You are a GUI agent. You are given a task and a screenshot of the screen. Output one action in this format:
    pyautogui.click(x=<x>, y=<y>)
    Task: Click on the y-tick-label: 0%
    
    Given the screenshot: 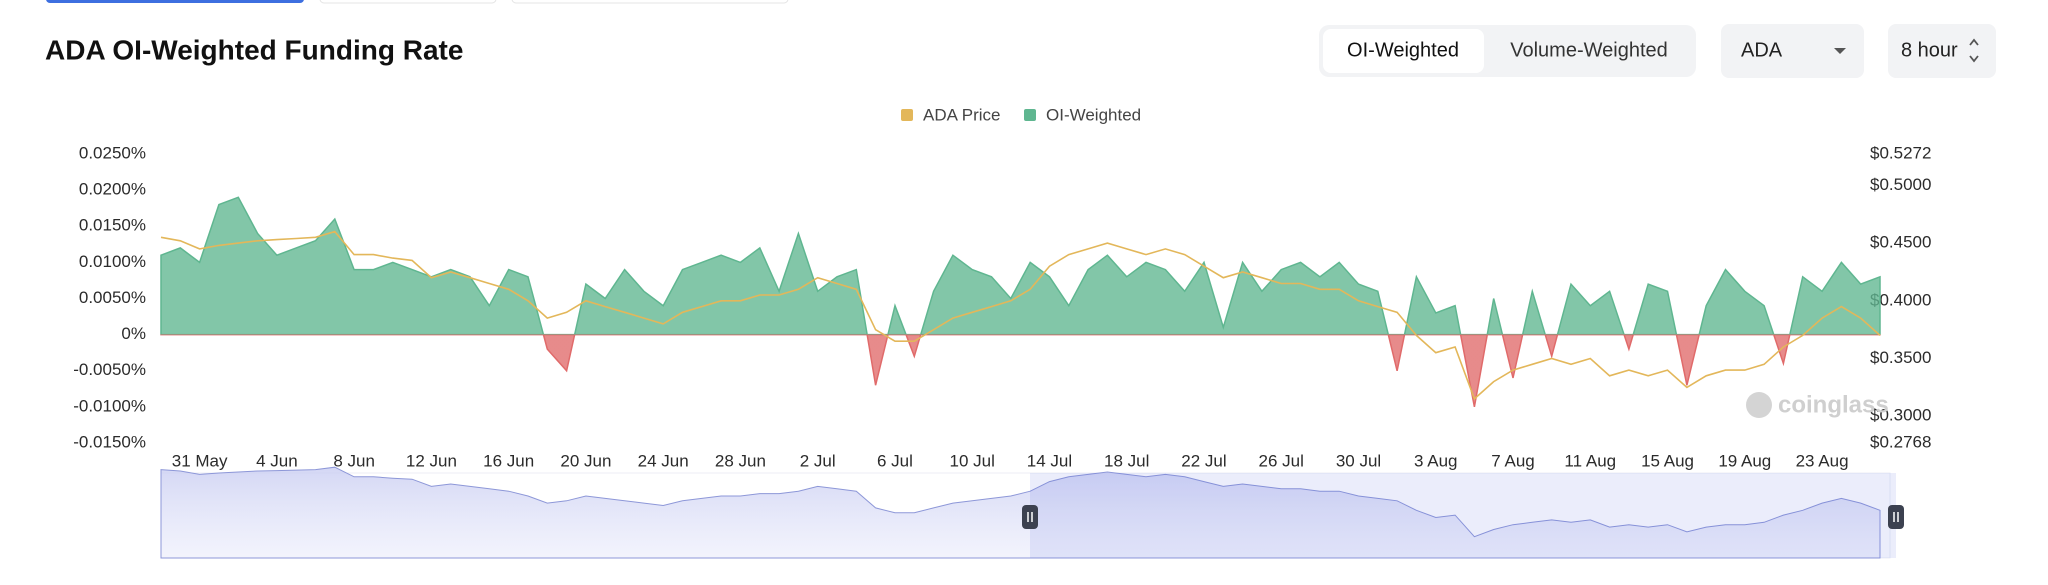 What is the action you would take?
    pyautogui.click(x=133, y=333)
    